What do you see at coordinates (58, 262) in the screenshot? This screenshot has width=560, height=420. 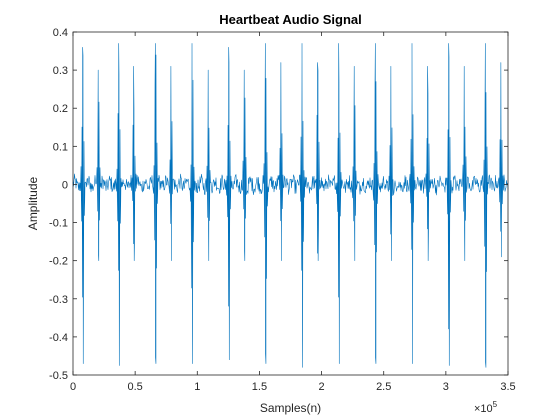 I see `y-tick-label: -0.2` at bounding box center [58, 262].